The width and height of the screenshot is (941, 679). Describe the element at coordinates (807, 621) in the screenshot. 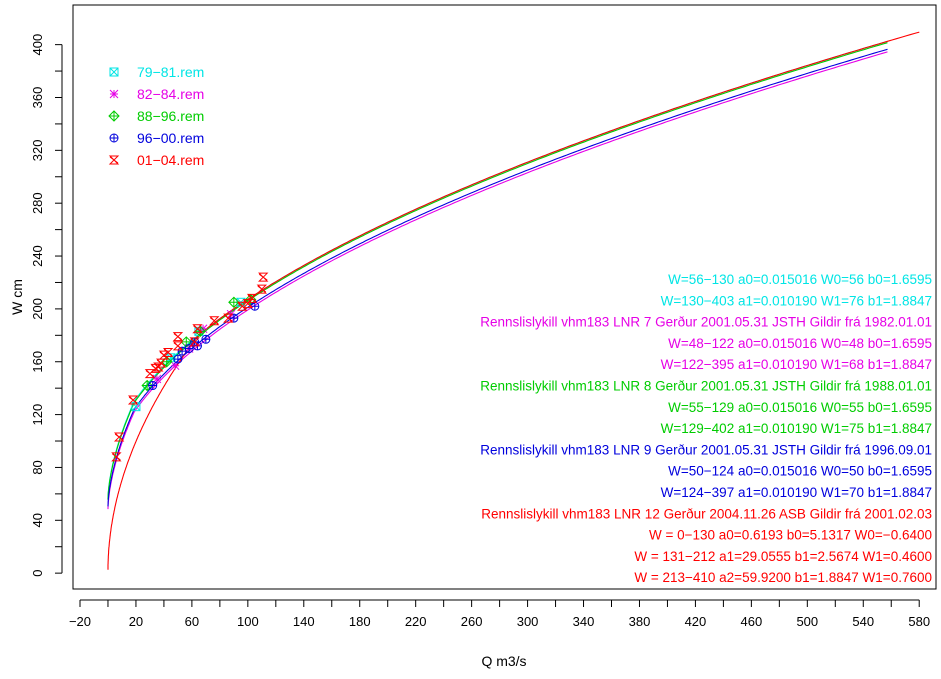

I see `x-tick-label: 500` at that location.